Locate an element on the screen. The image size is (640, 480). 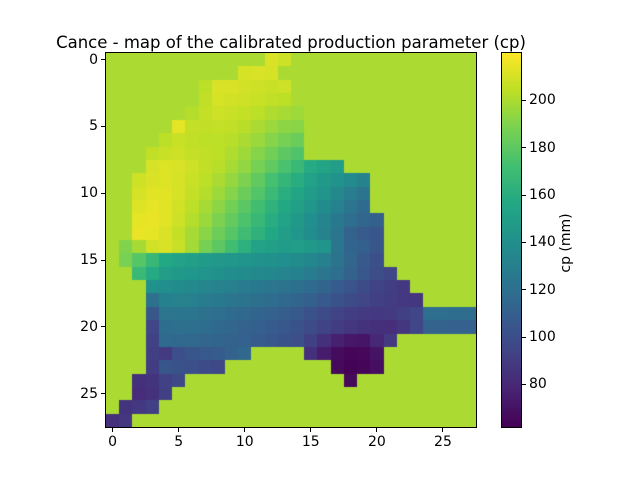
x-tick-label: 5 is located at coordinates (179, 442).